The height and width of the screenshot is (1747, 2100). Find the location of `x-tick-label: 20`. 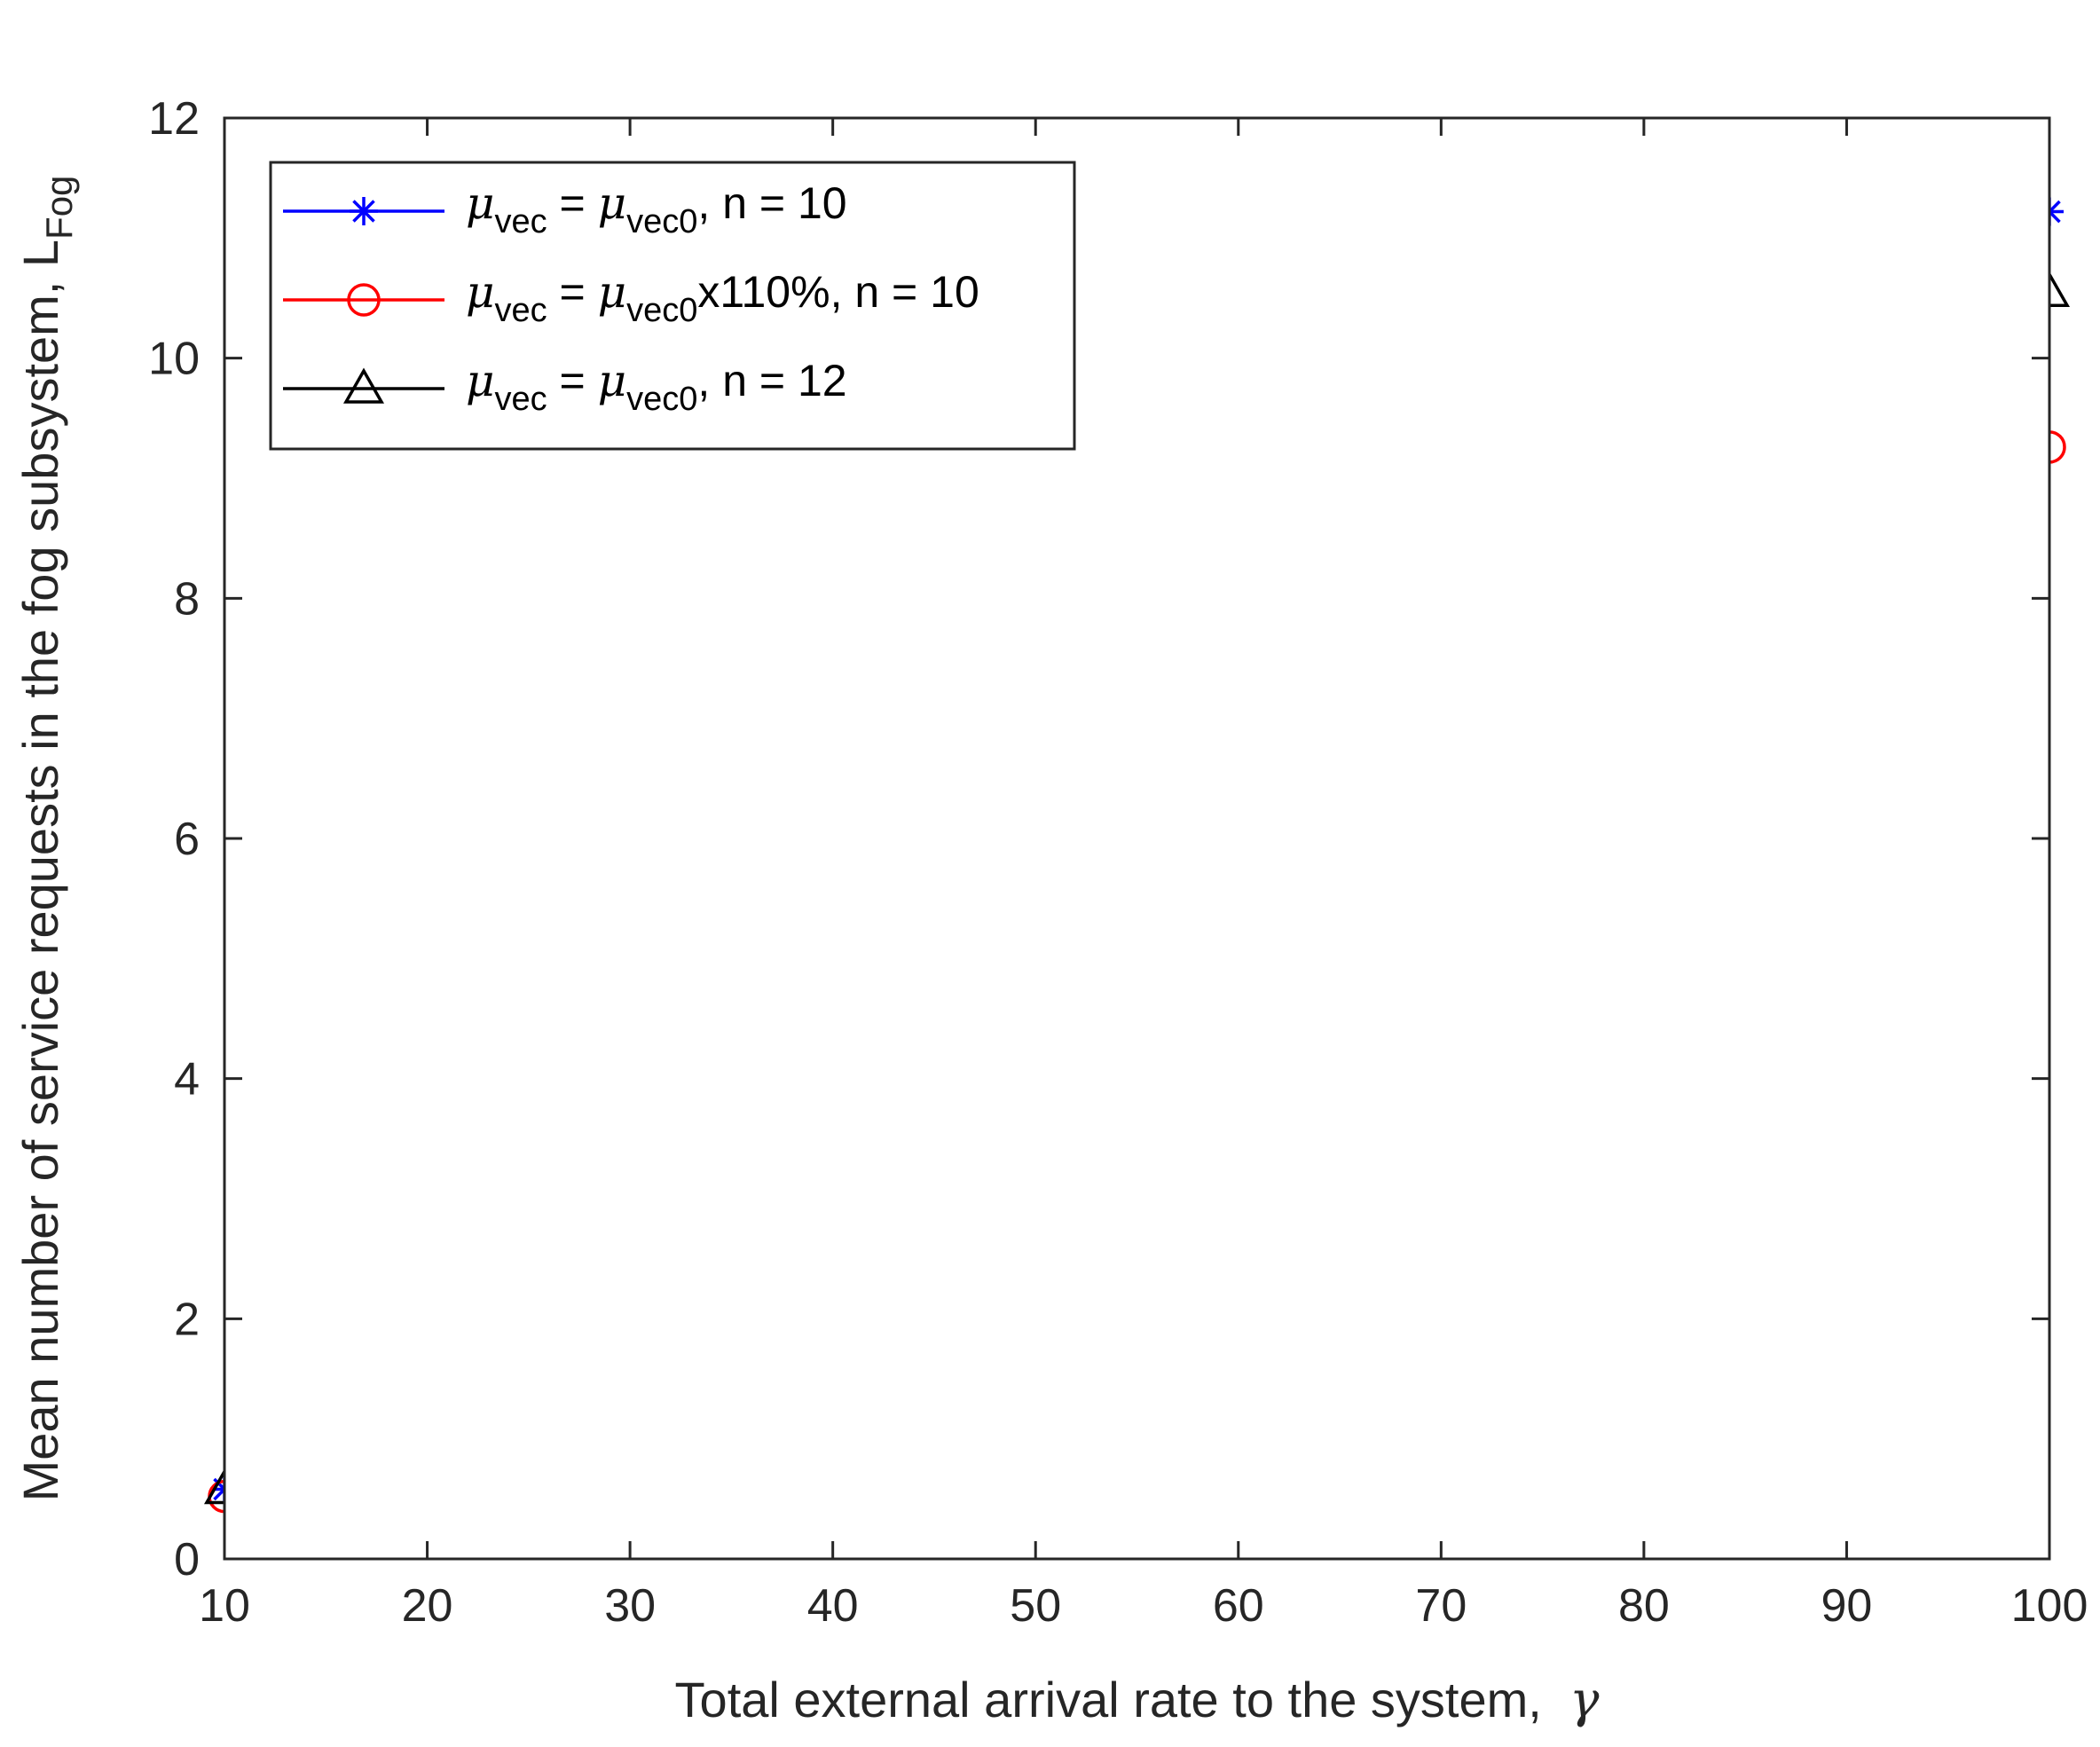

x-tick-label: 20 is located at coordinates (427, 1606).